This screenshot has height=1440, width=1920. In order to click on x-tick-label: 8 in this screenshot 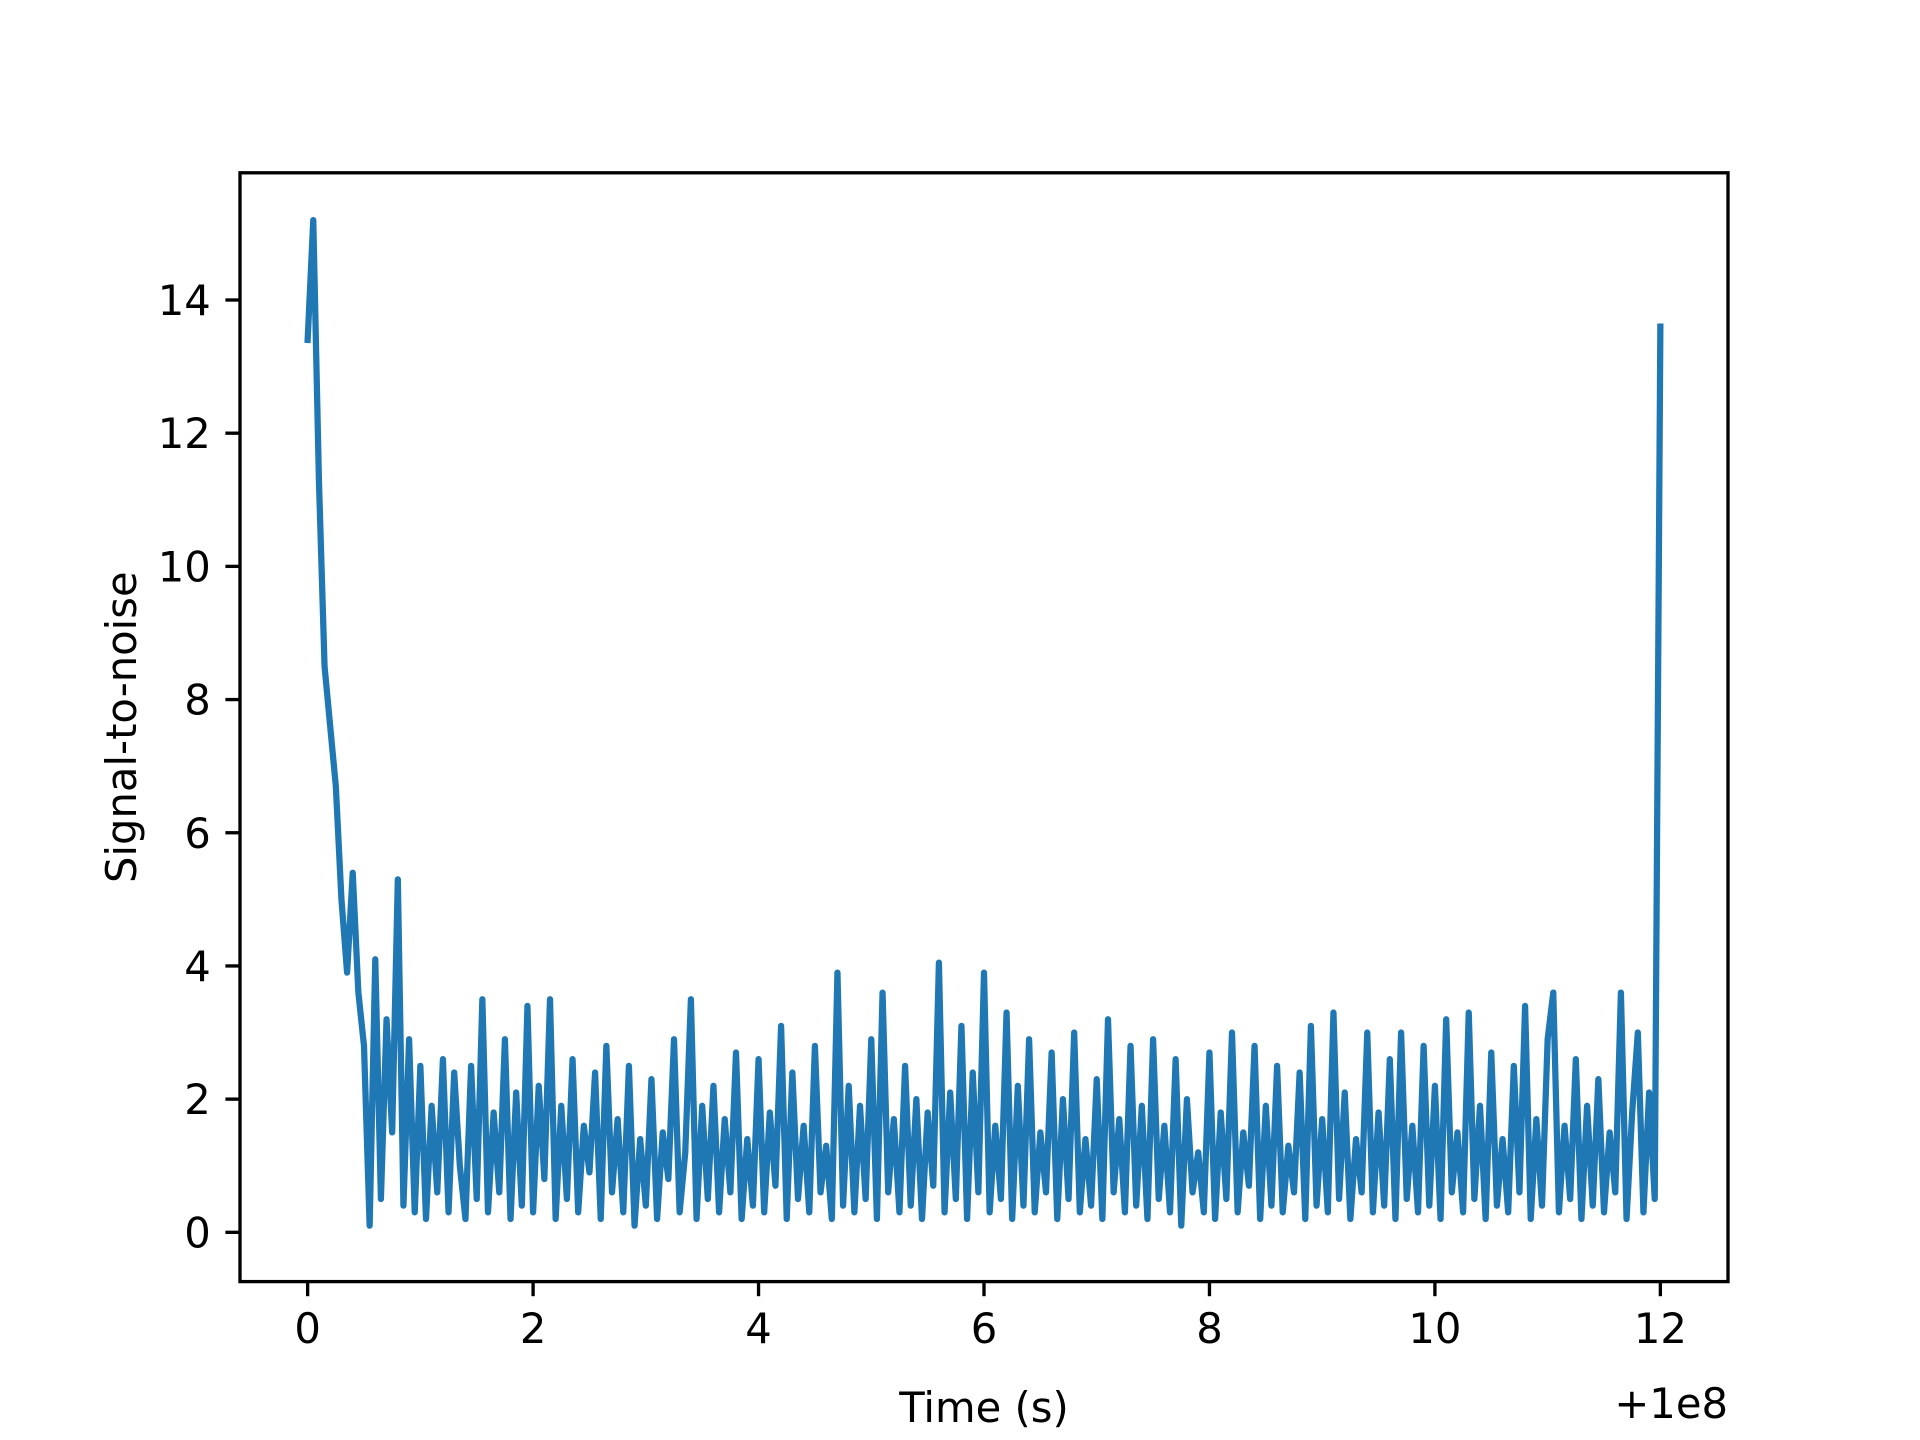, I will do `click(1209, 1328)`.